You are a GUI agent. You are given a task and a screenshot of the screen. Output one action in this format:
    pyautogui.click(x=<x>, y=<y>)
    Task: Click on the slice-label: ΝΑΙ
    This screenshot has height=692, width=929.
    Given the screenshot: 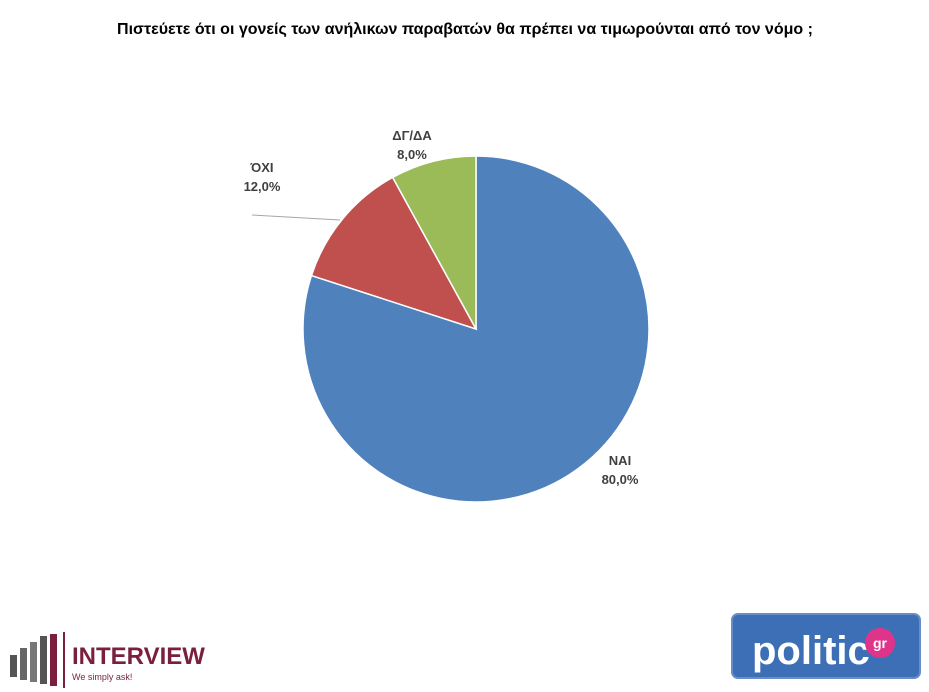 What is the action you would take?
    pyautogui.click(x=620, y=460)
    